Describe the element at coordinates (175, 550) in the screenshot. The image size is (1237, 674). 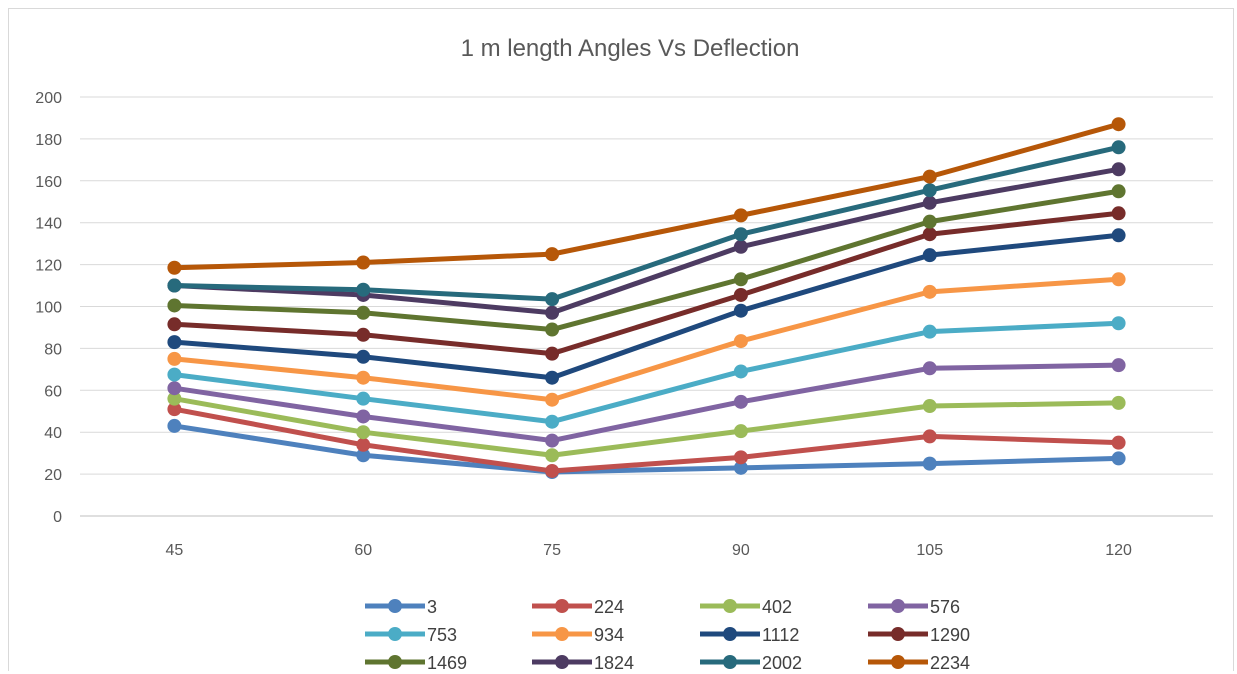
I see `x-tick-label: 45` at that location.